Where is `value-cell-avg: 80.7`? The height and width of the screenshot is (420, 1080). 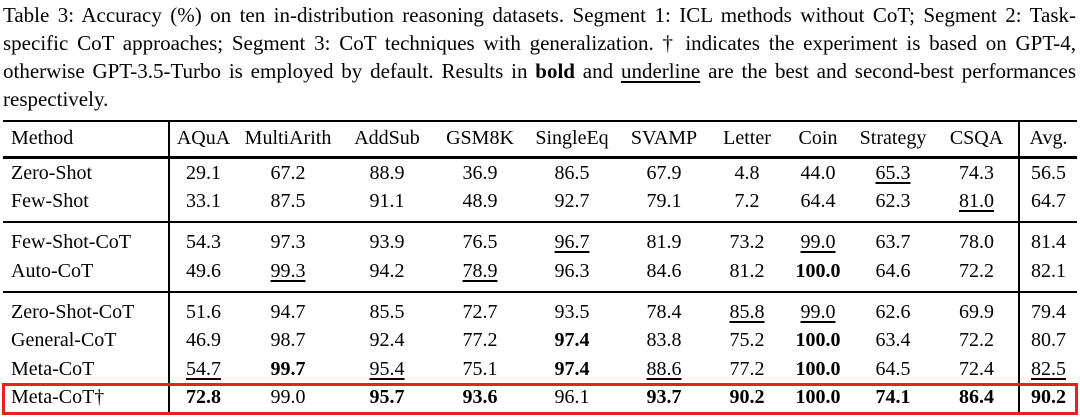
value-cell-avg: 80.7 is located at coordinates (1047, 340).